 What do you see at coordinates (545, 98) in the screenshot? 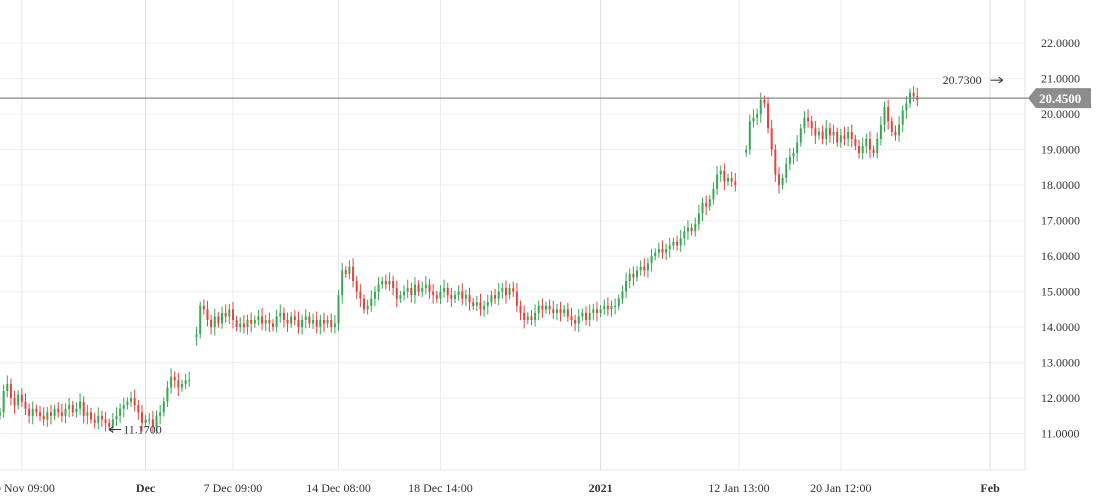
I see `current-price-line-group: 20.4500` at bounding box center [545, 98].